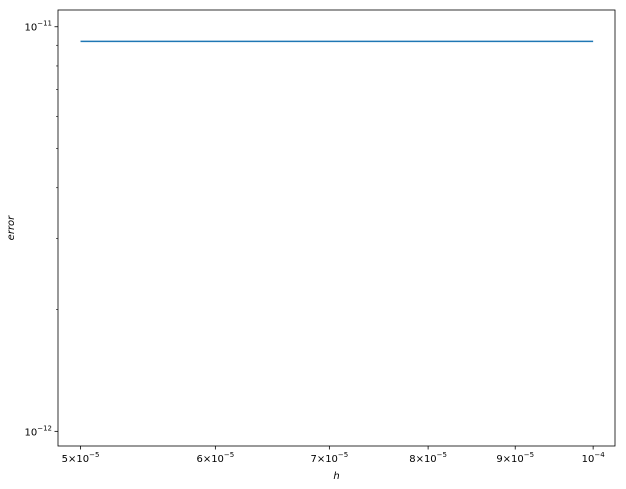  I want to click on x-tick-label: 5×10⁻⁵, so click(81, 458).